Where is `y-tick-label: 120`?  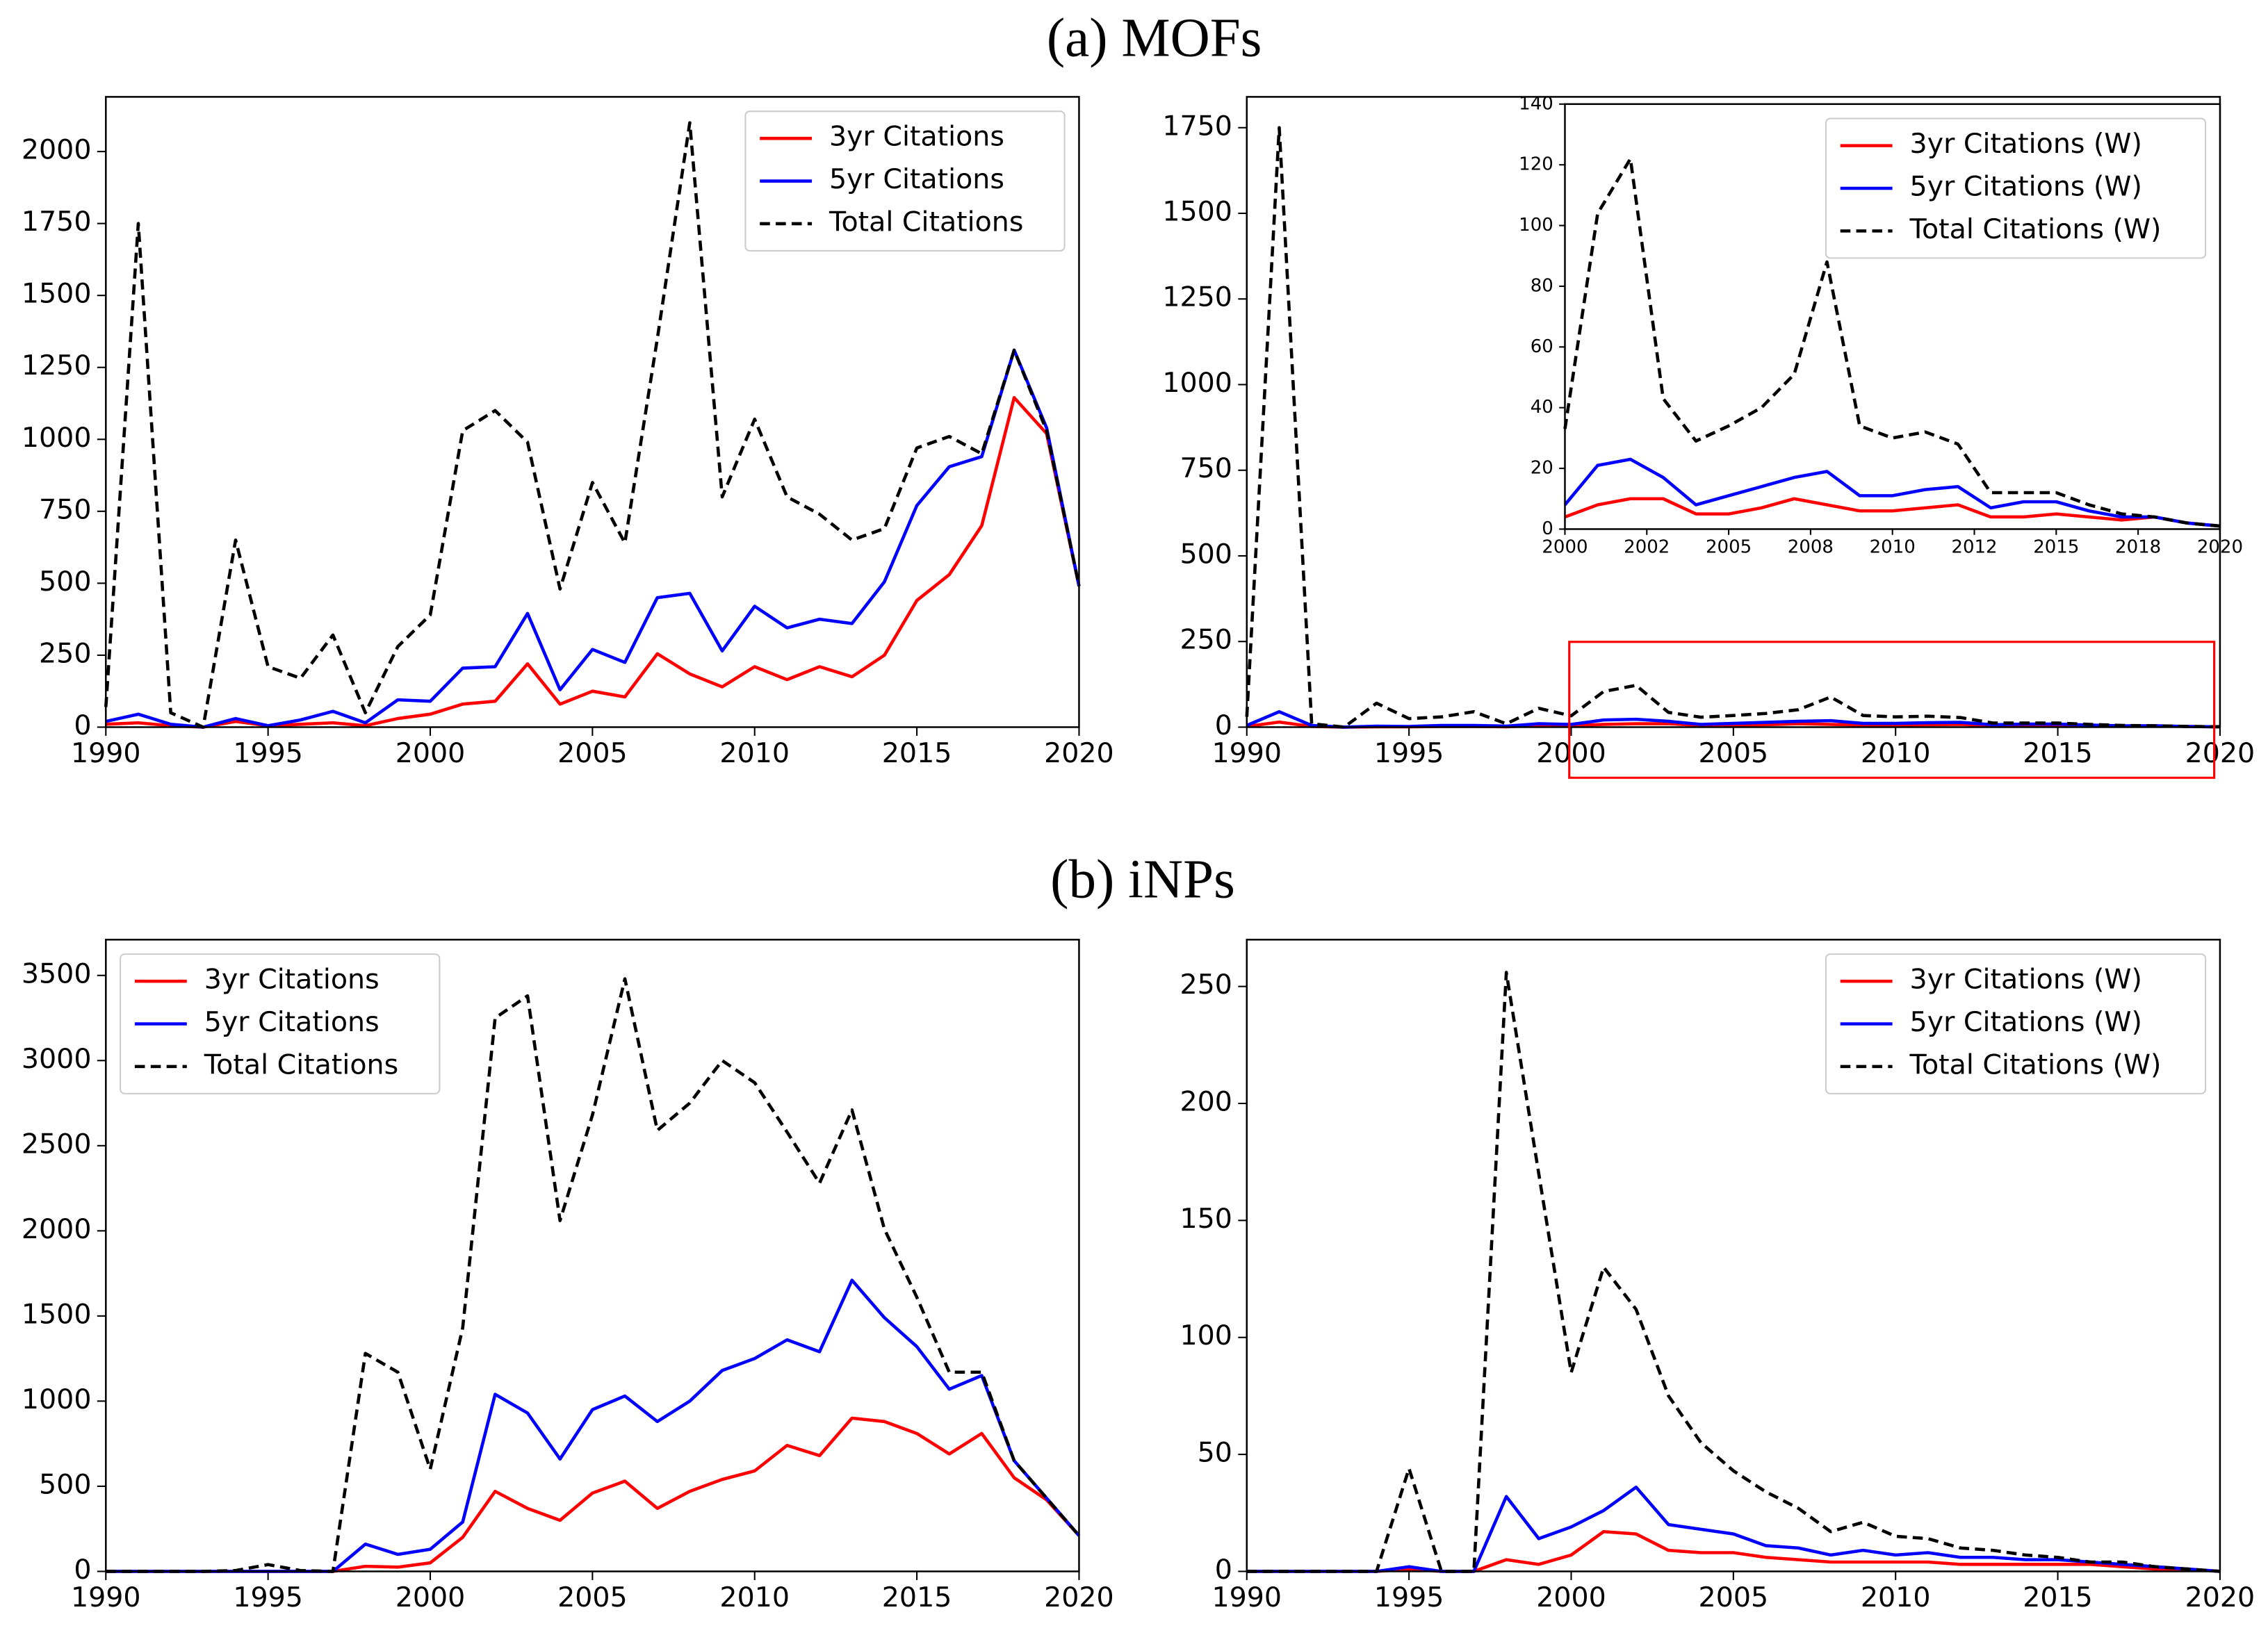
y-tick-label: 120 is located at coordinates (1536, 164).